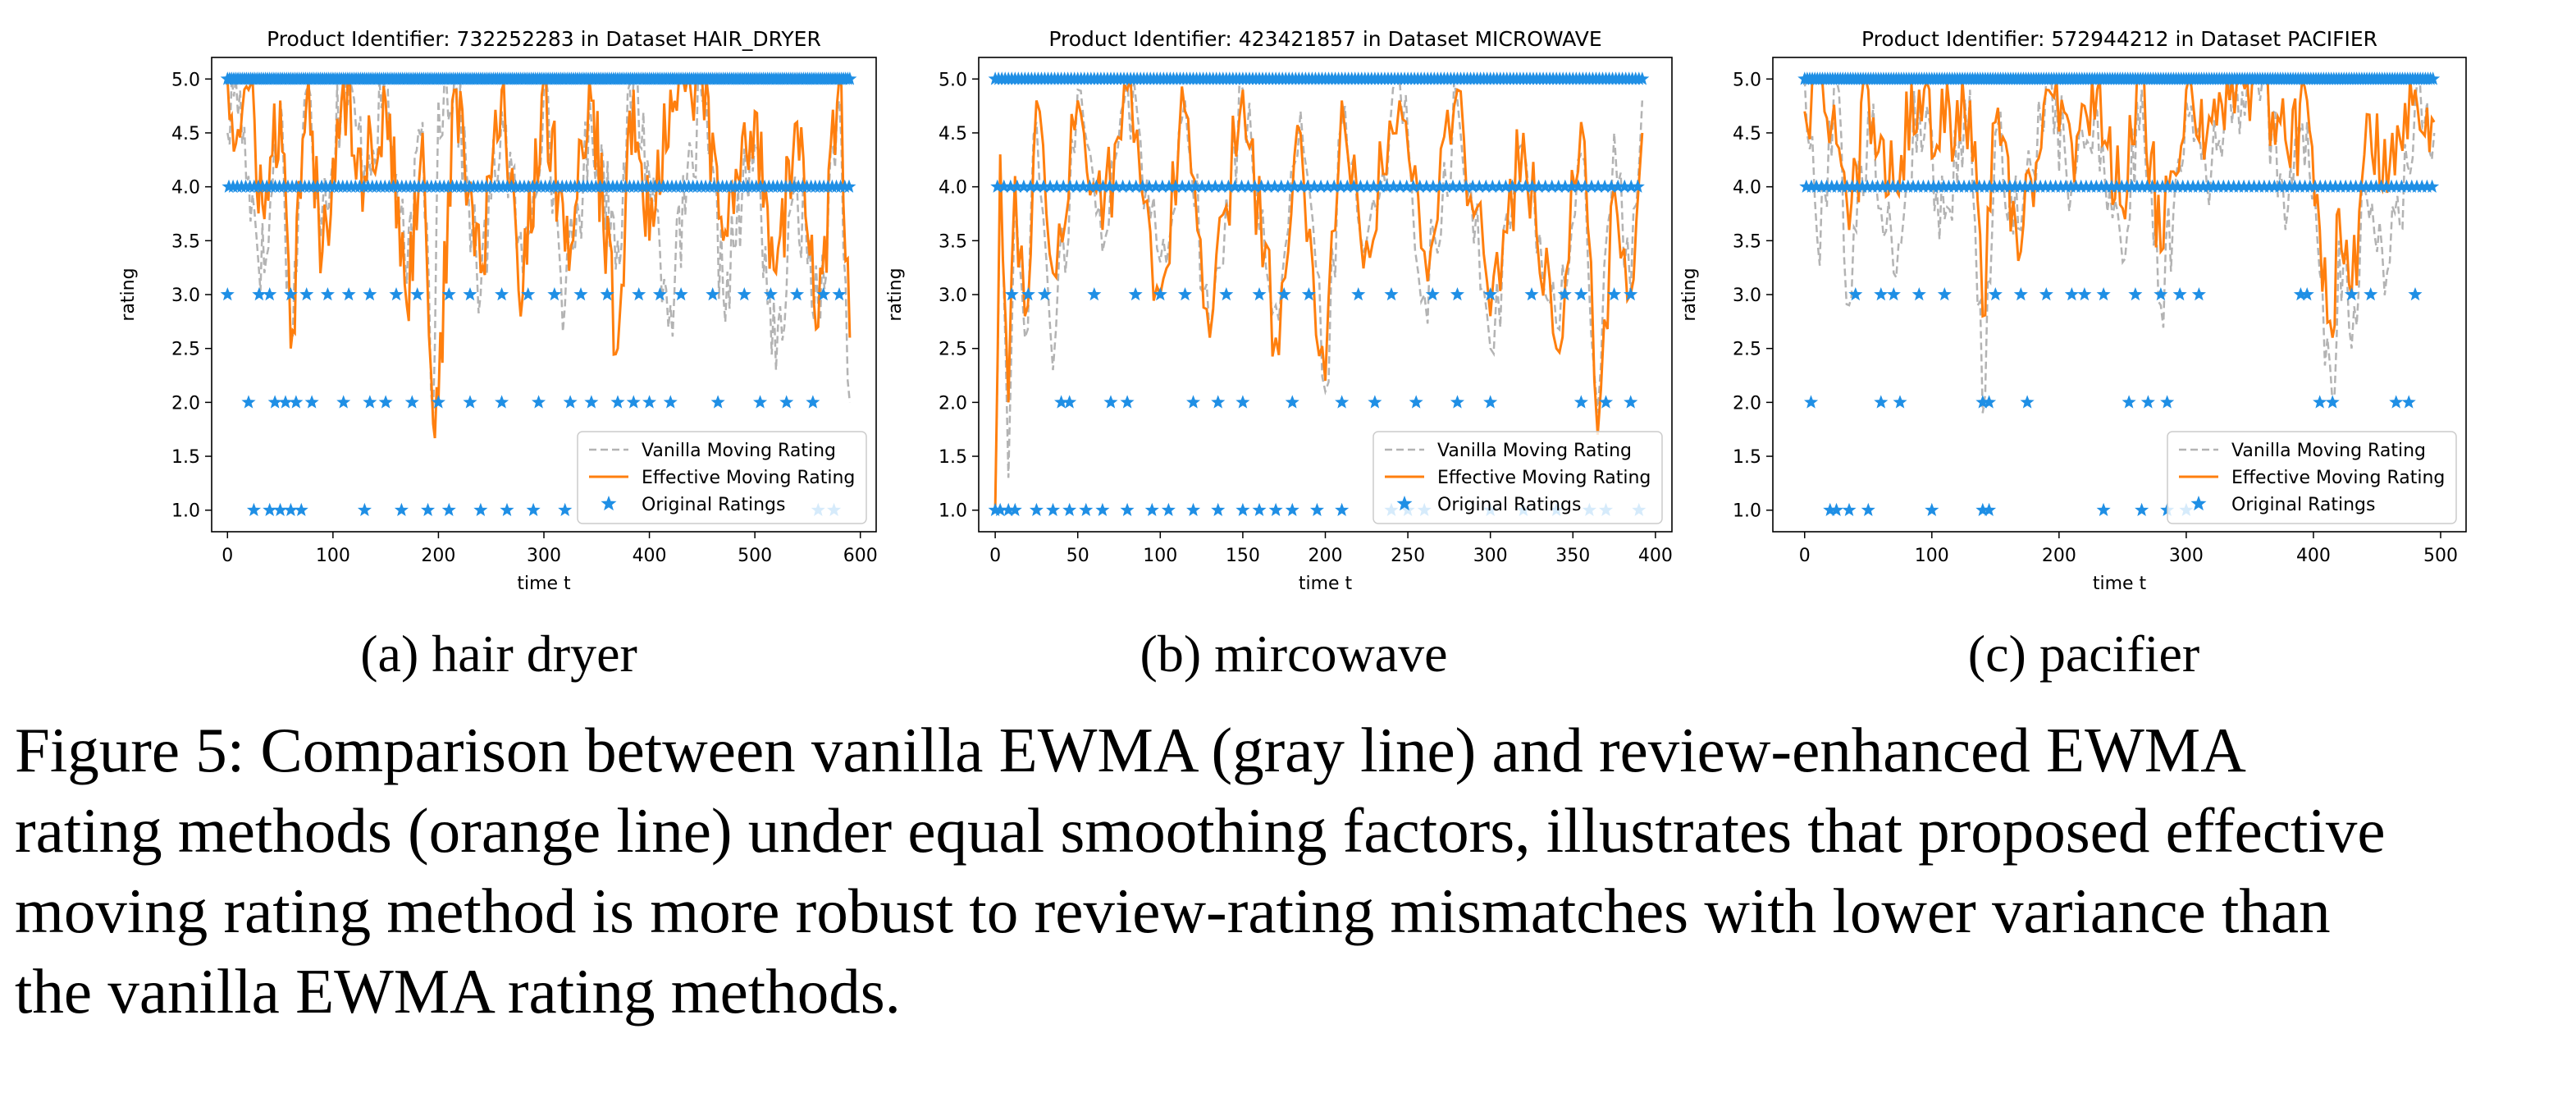 The height and width of the screenshot is (1093, 2576). I want to click on y-tick-label: 5.0, so click(1747, 80).